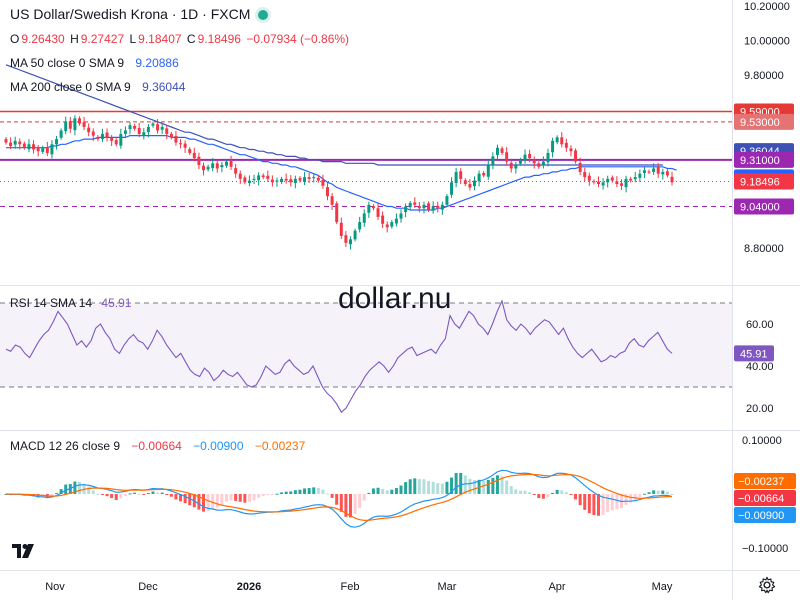 This screenshot has width=800, height=605. What do you see at coordinates (70, 87) in the screenshot?
I see `ma200-label: MA 200 close 0 SMA 9` at bounding box center [70, 87].